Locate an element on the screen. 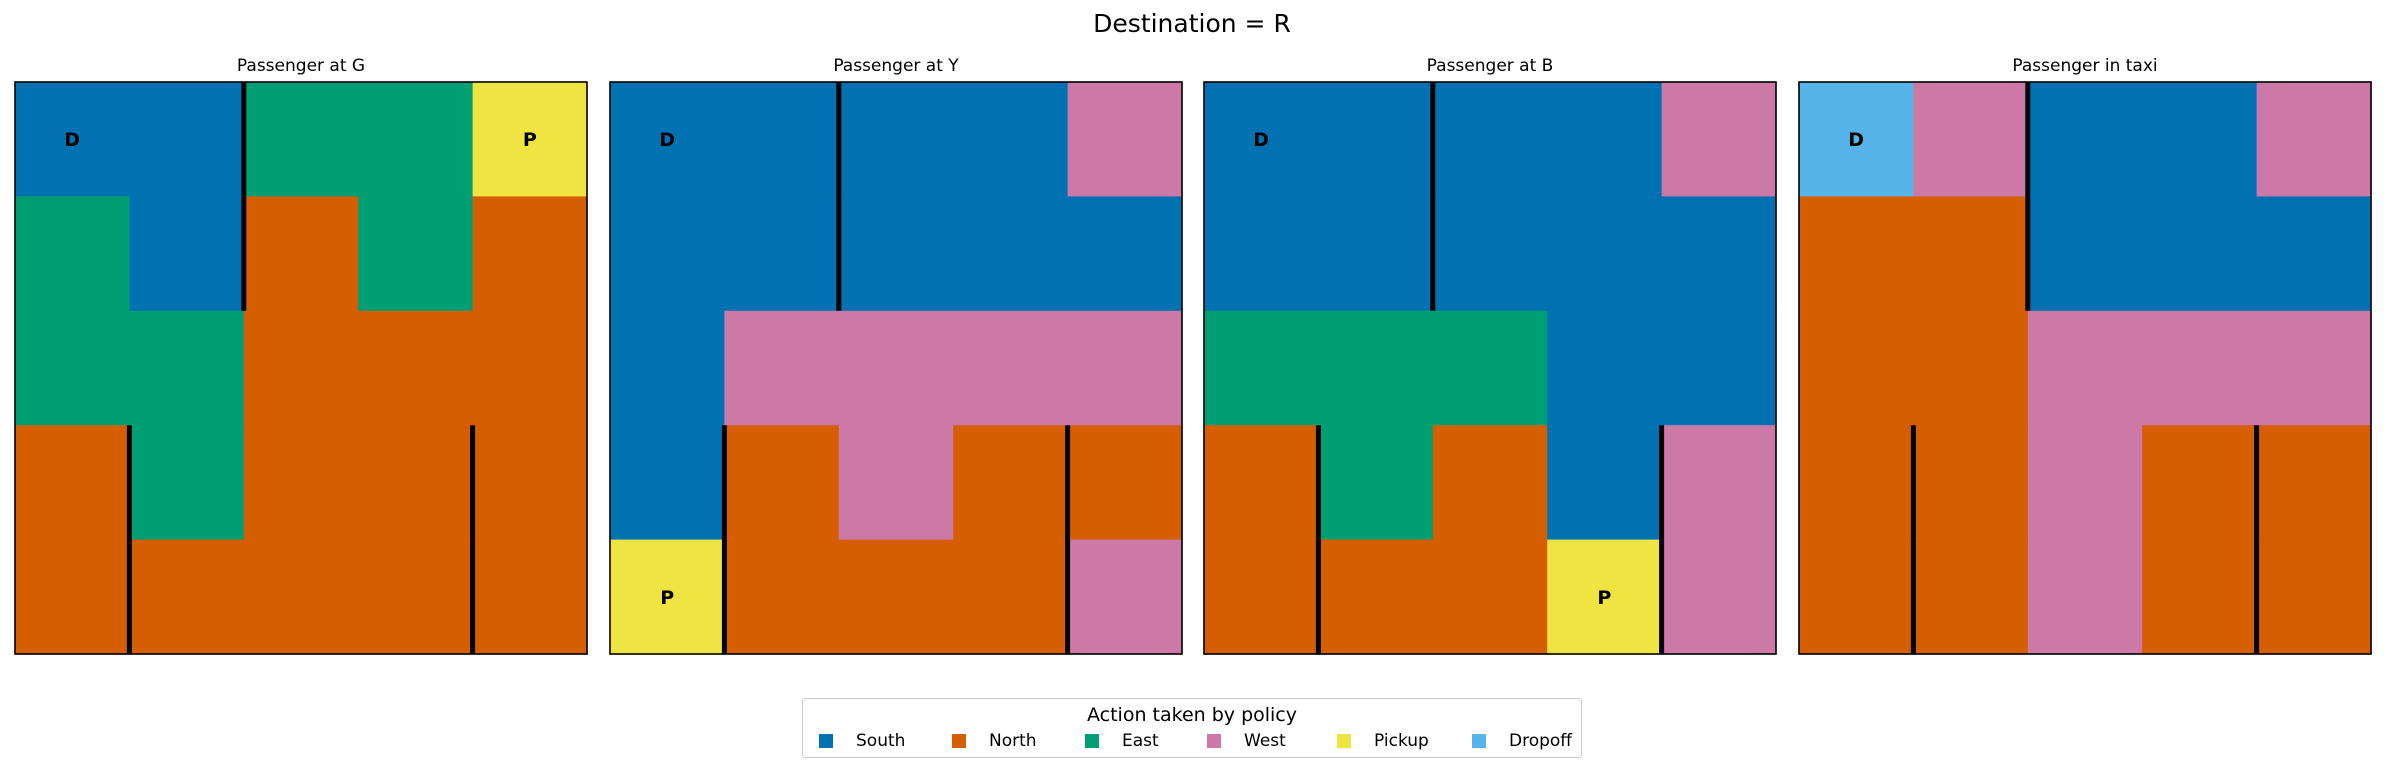  legend-label: North is located at coordinates (1013, 741).